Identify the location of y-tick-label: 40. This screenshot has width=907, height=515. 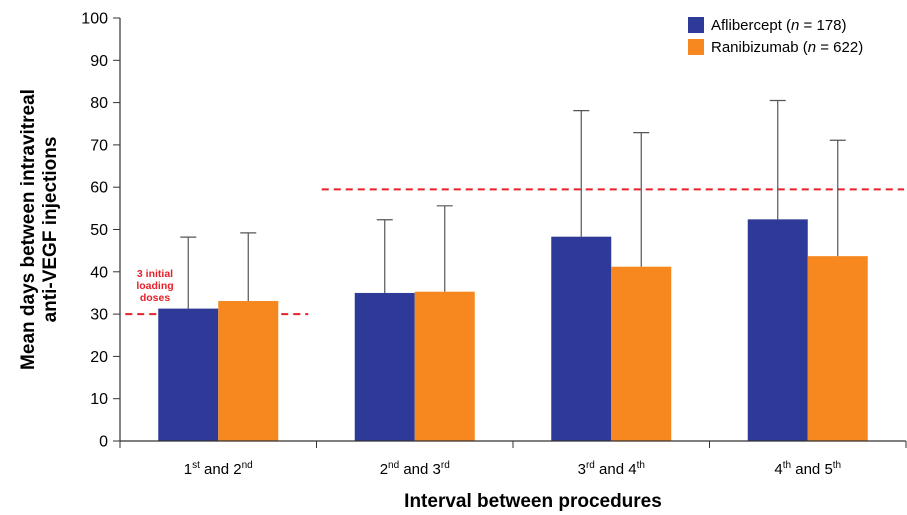
(99, 272).